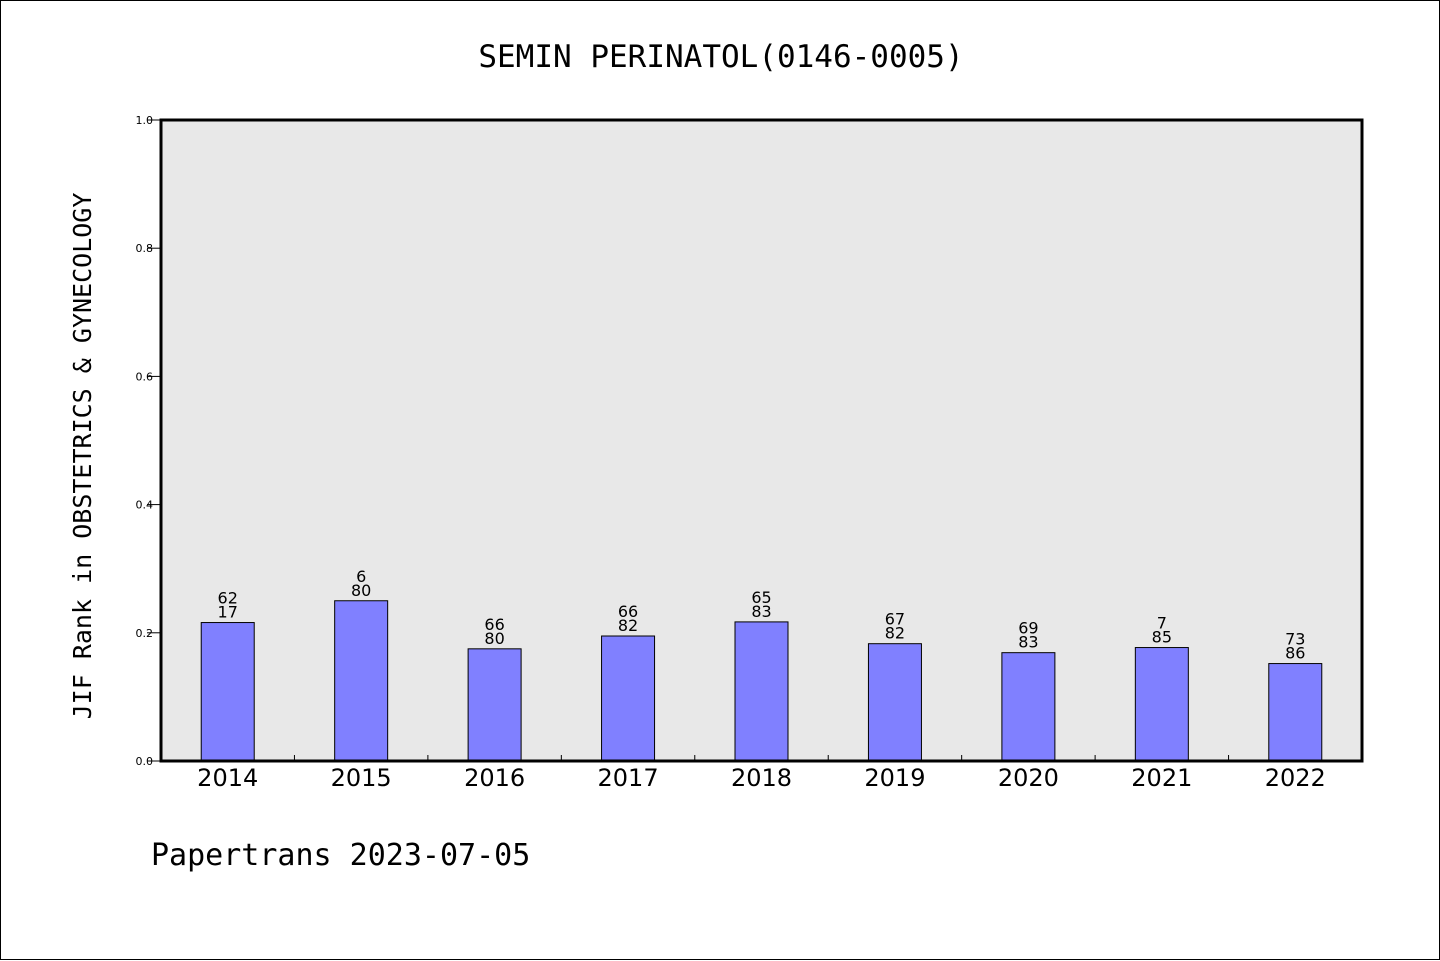 Image resolution: width=1440 pixels, height=961 pixels. I want to click on x-tick-label: 2022, so click(1295, 778).